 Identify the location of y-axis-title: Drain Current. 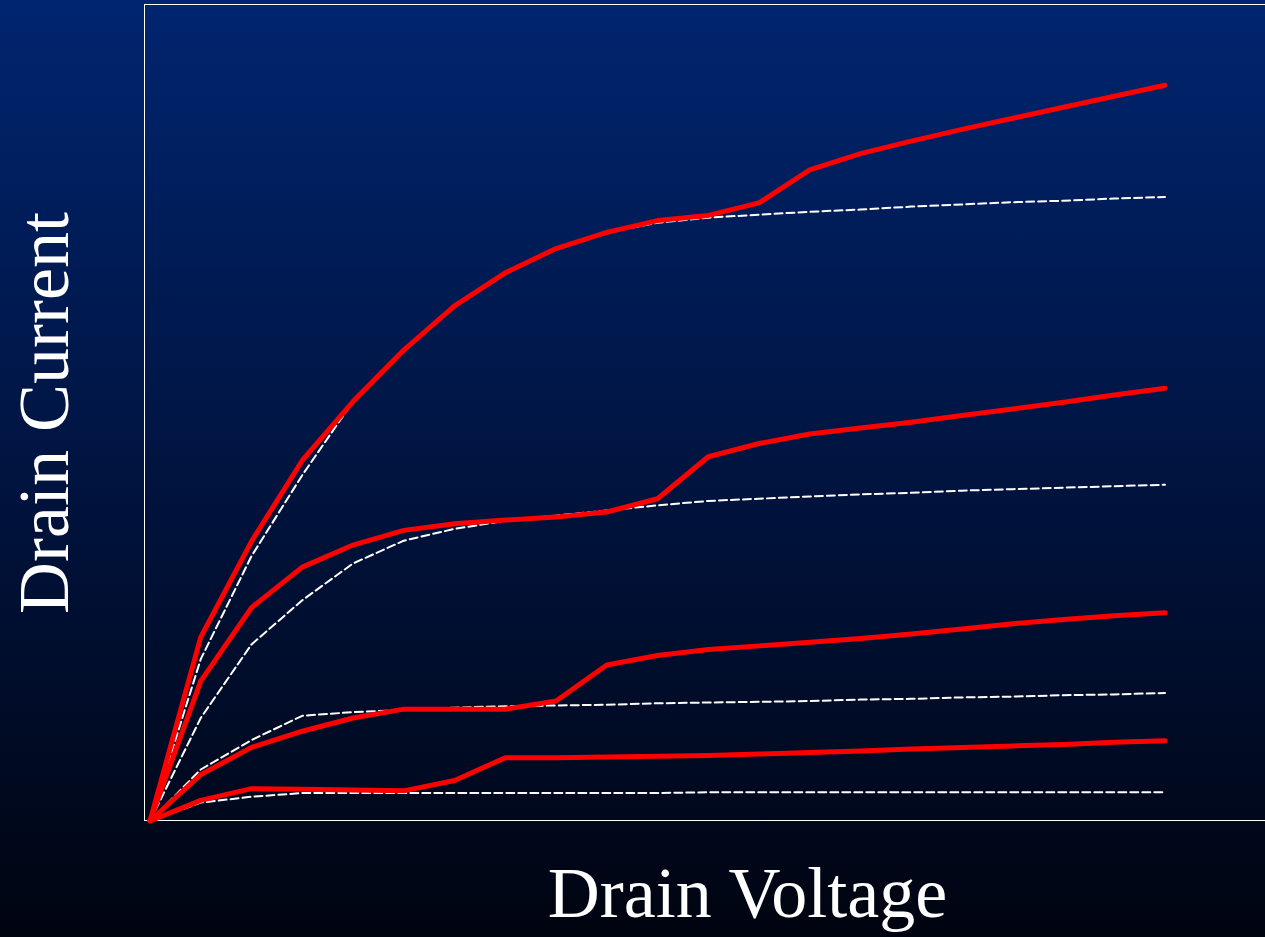
(44, 413).